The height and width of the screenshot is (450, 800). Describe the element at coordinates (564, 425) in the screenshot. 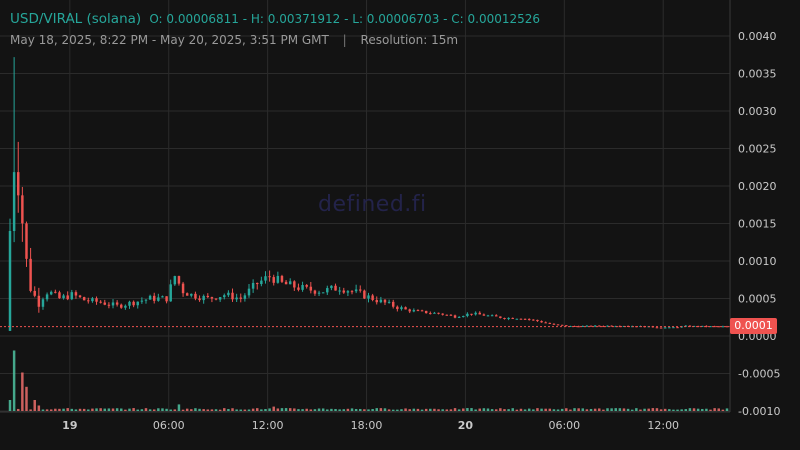

I see `x-tick-label: 06:00` at that location.